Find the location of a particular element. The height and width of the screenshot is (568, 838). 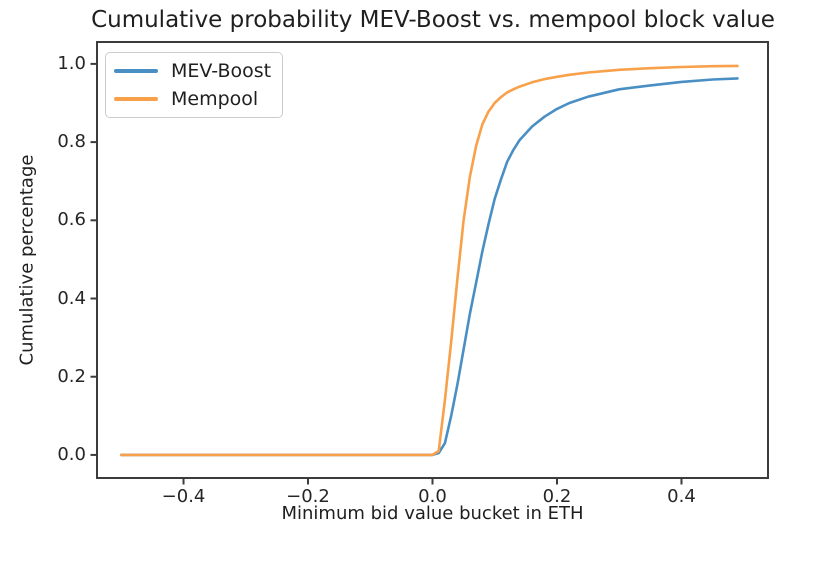

y-tick-label: 0.8 is located at coordinates (71, 142).